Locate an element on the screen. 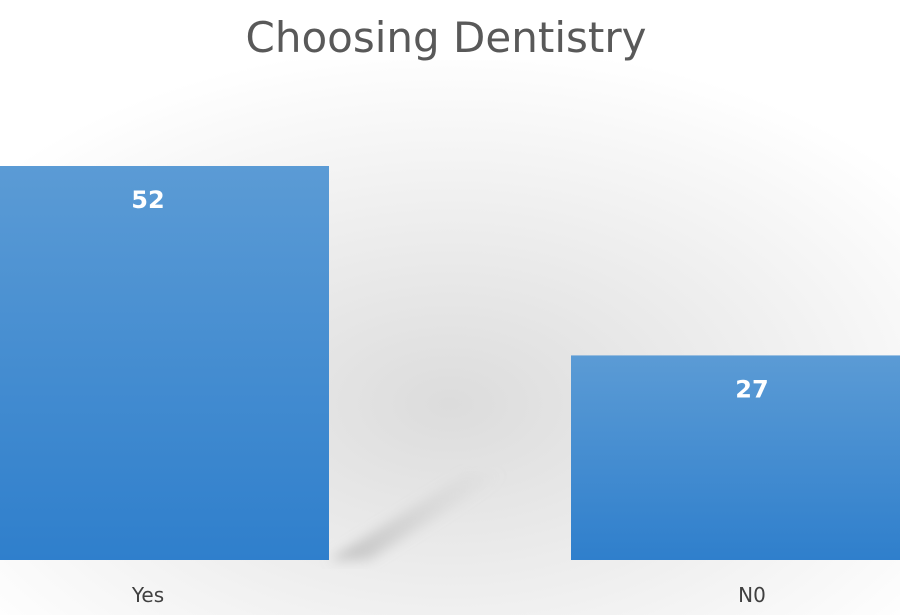 The image size is (900, 615). category-label-n0: N0 is located at coordinates (752, 595).